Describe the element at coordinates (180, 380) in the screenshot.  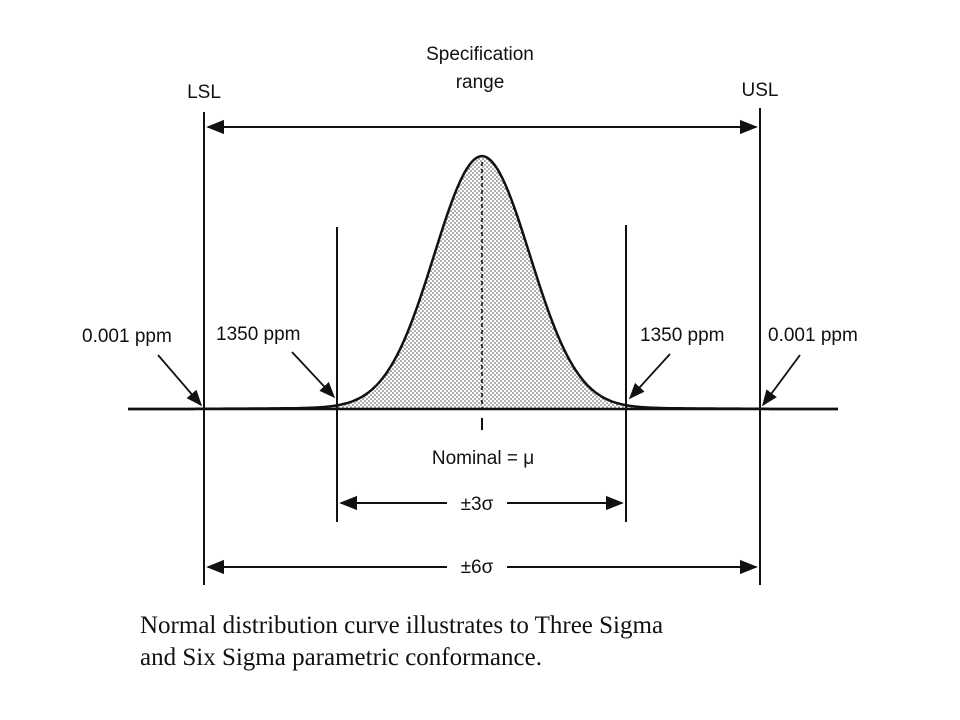
I see `left-outer-ppm-pointer` at that location.